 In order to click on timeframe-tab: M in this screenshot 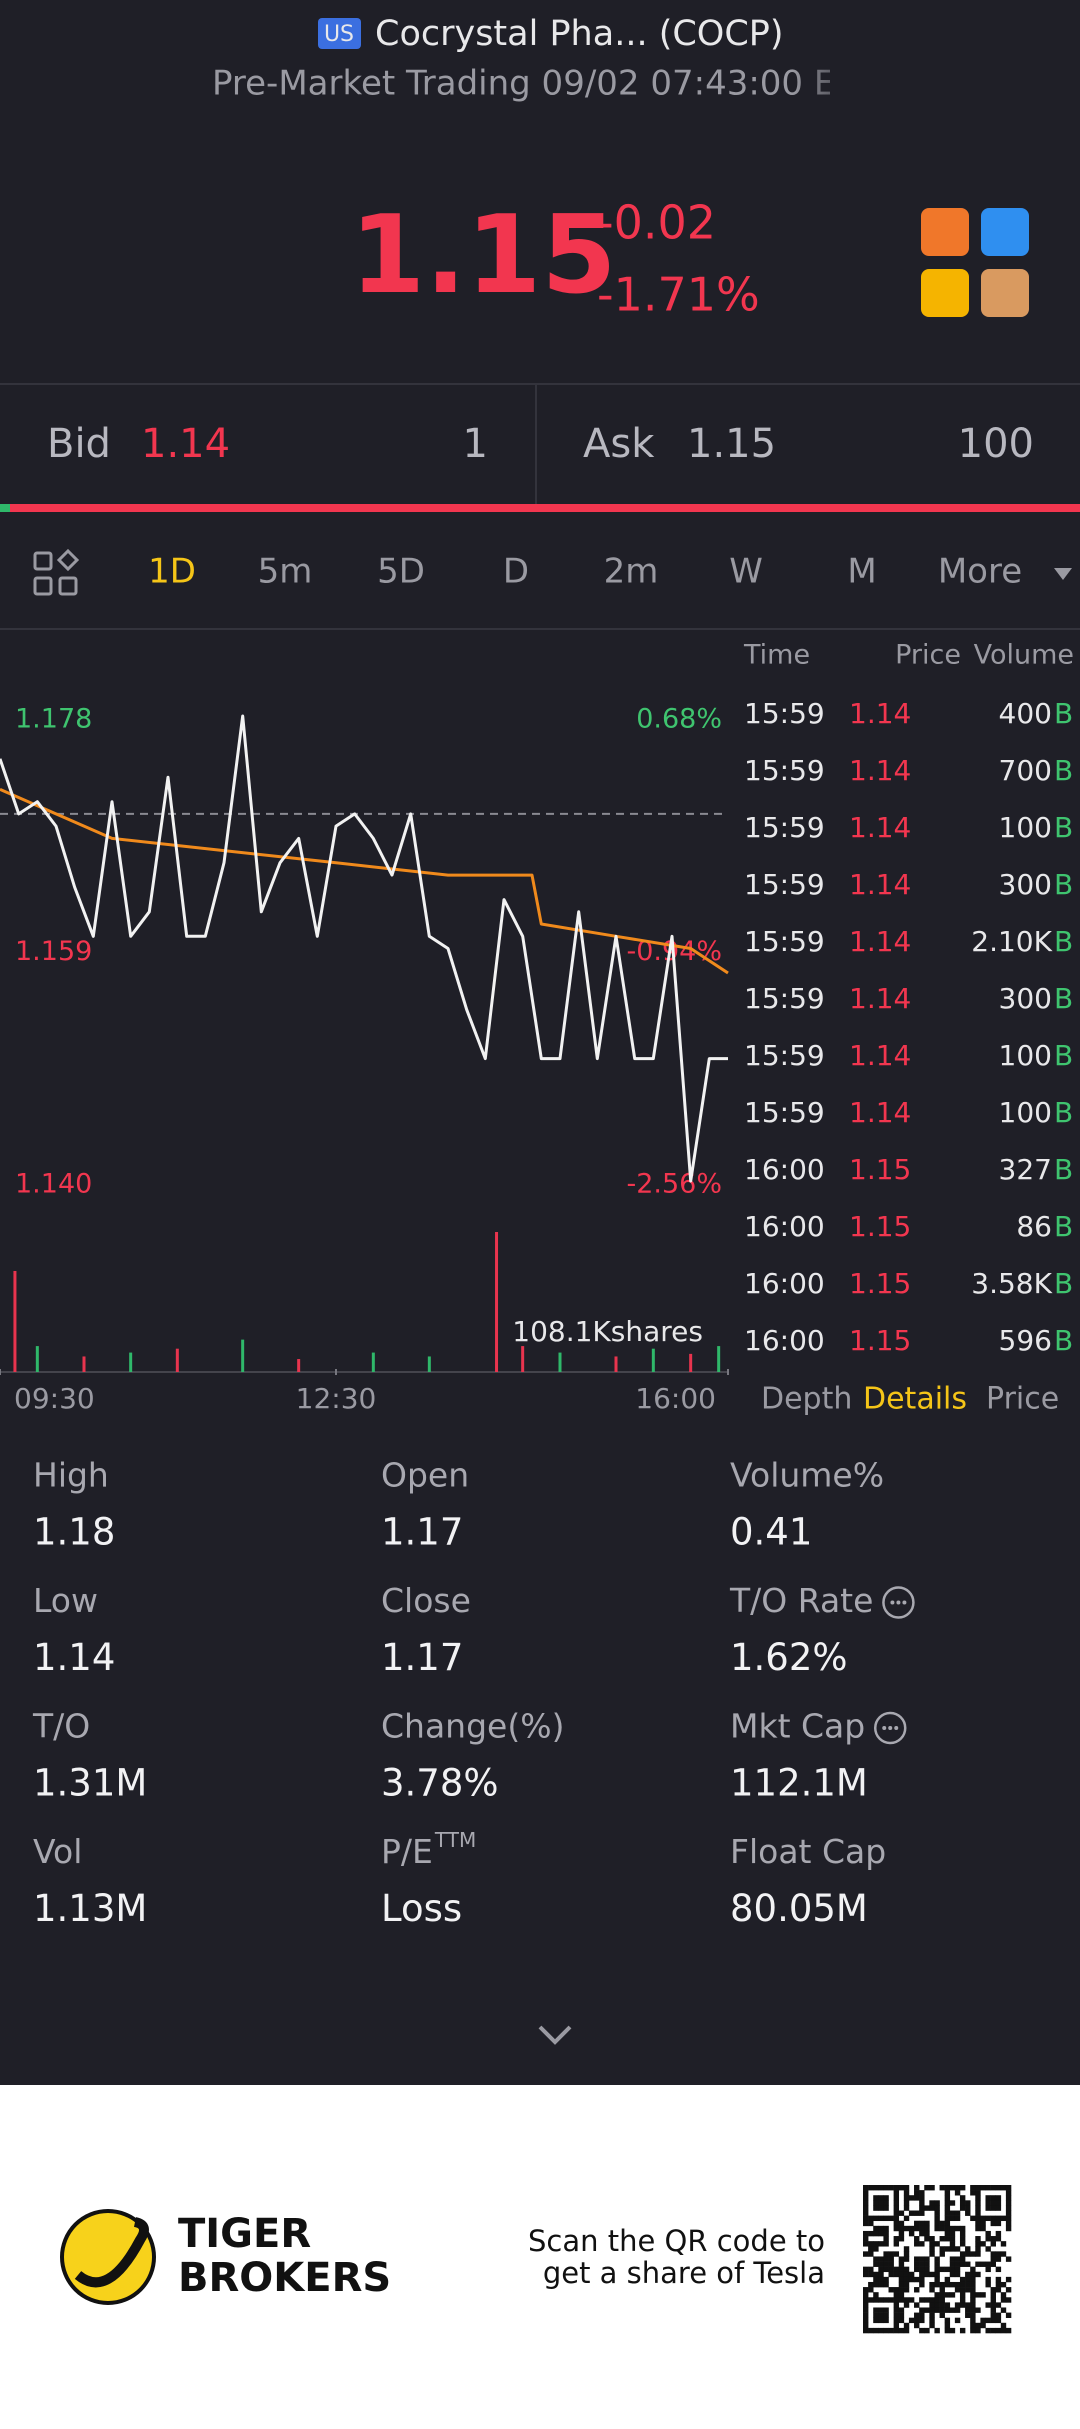, I will do `click(861, 572)`.